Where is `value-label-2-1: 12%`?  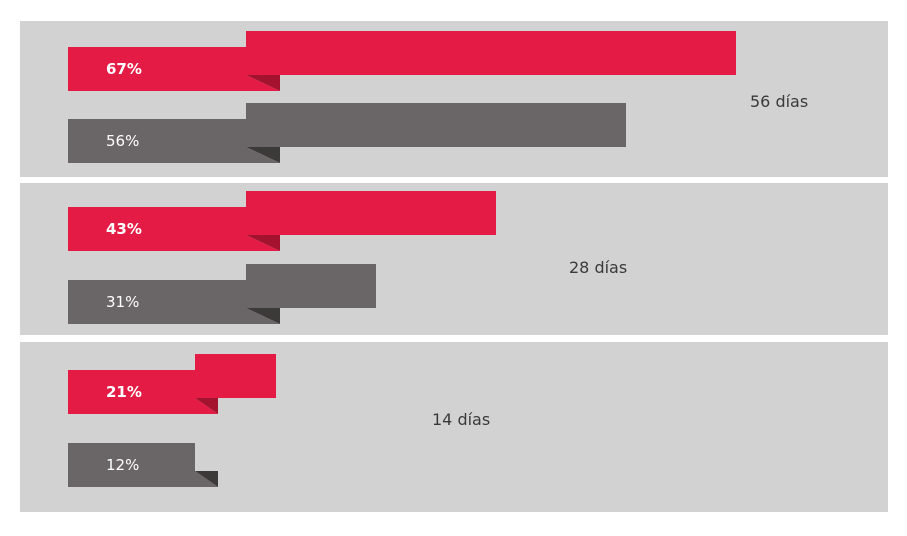 value-label-2-1: 12% is located at coordinates (122, 465).